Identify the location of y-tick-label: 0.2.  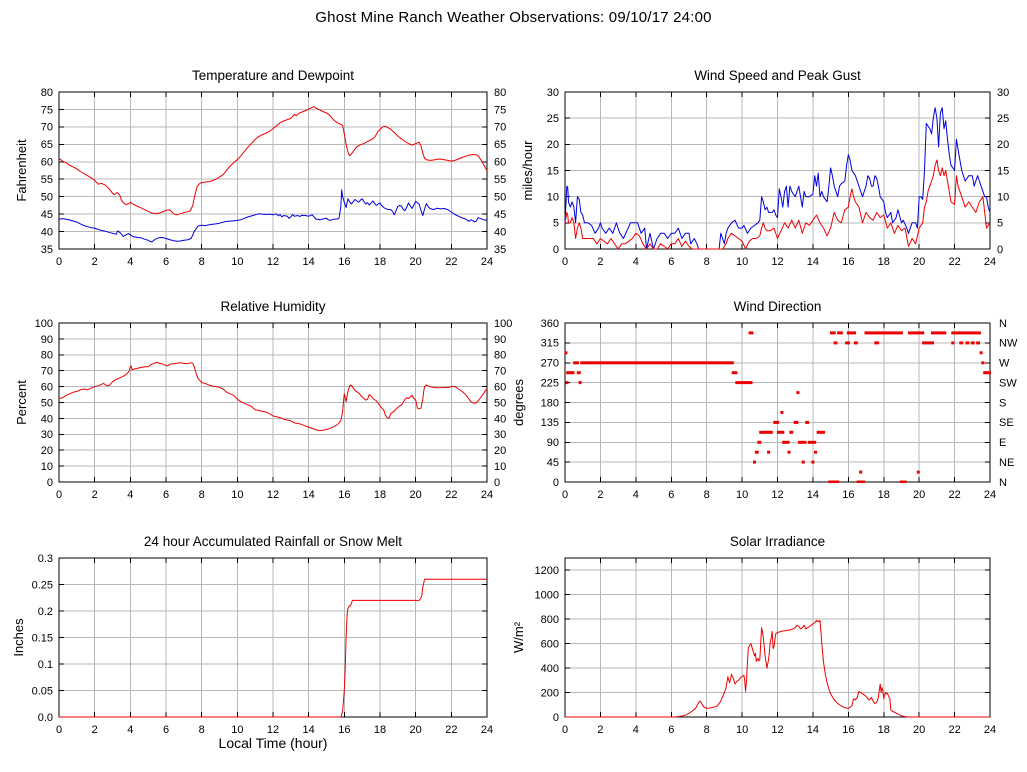
(45, 612).